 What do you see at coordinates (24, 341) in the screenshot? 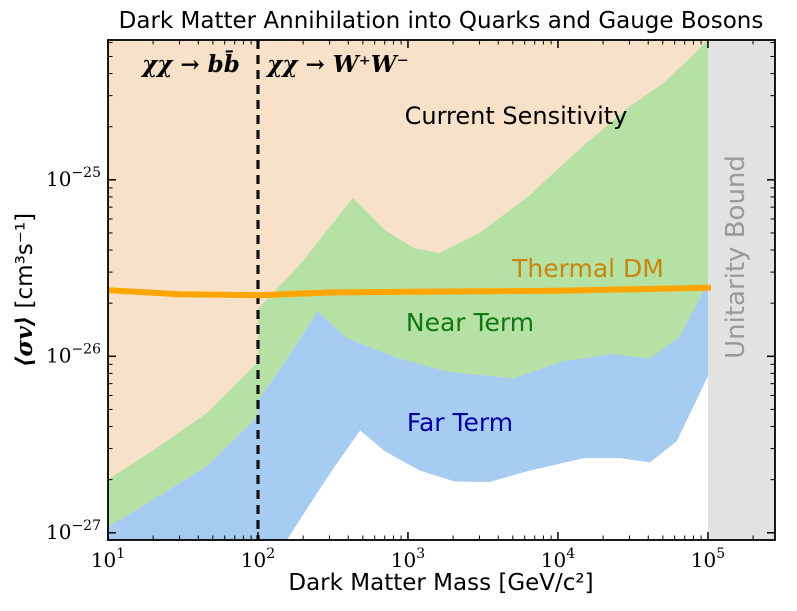
I see `y-axis-label-math: ⟨σv⟩` at bounding box center [24, 341].